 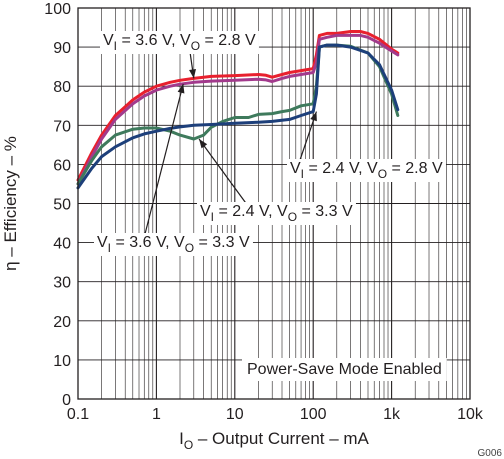 I want to click on annotation-label-a3: VI = 2.4 V, VO = 3.3 V, so click(x=276, y=213).